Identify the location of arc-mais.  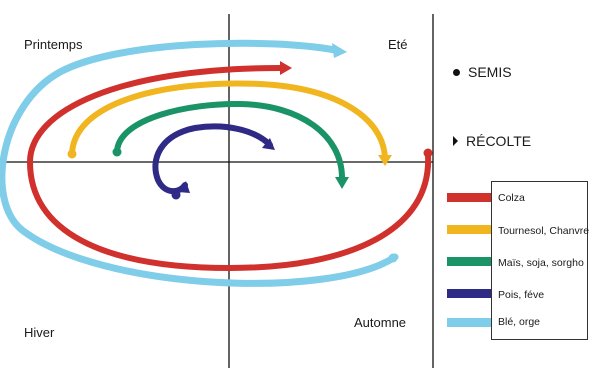
(229, 140).